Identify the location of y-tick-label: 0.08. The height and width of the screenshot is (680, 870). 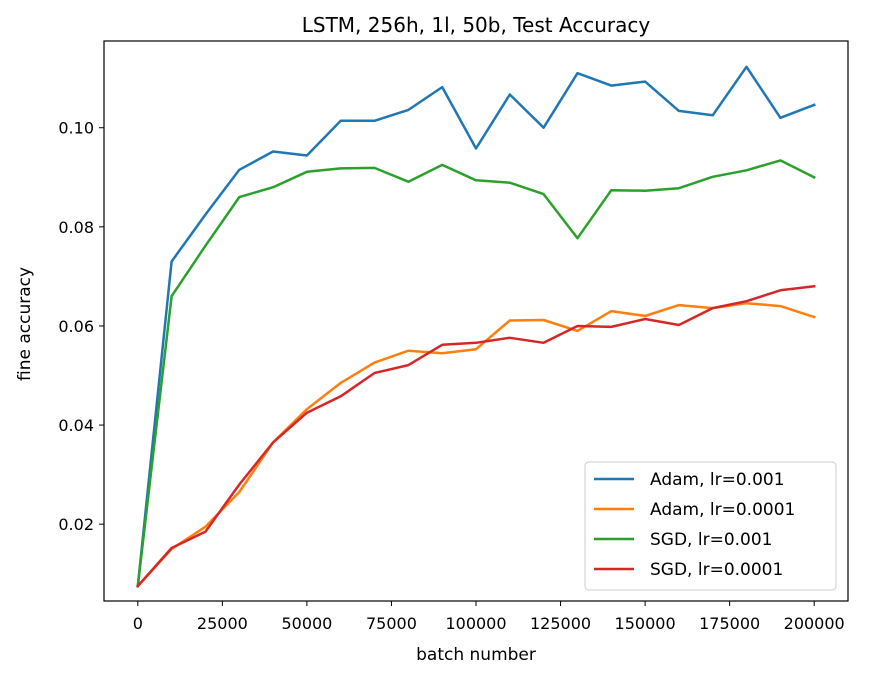
(76, 227).